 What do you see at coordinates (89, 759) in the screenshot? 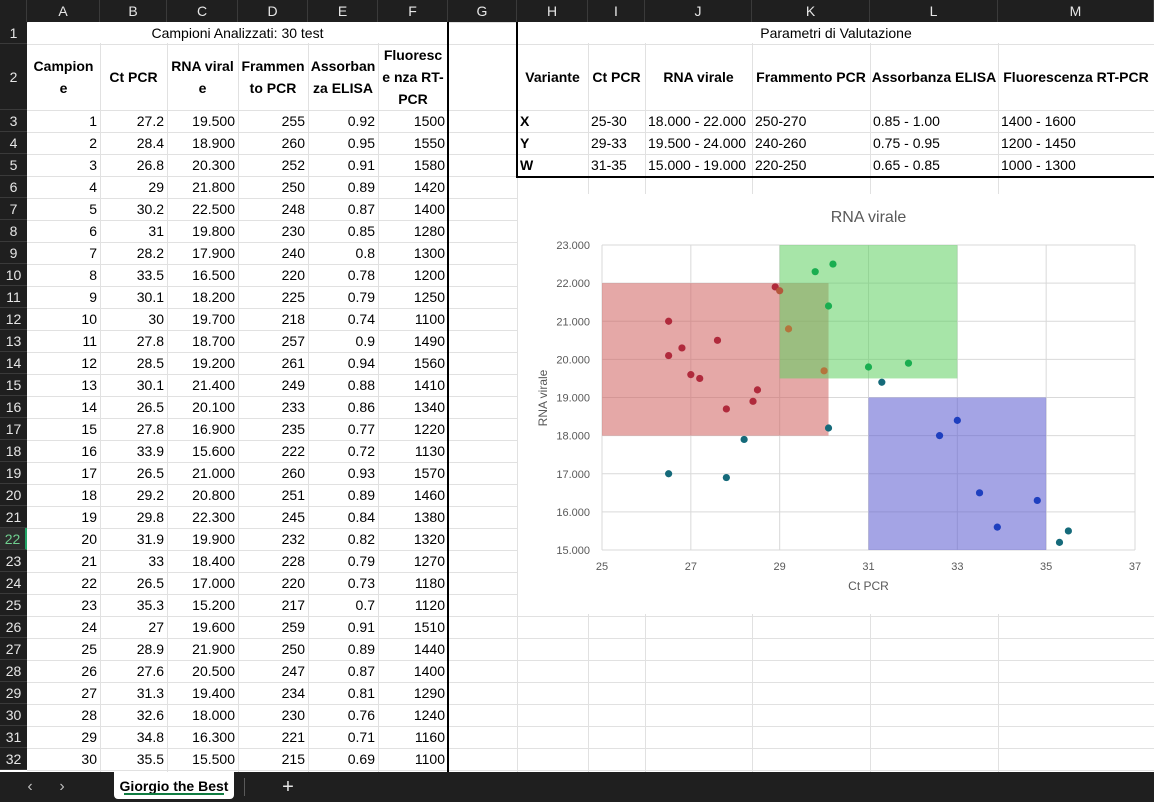
I see `sample-cell: 30` at bounding box center [89, 759].